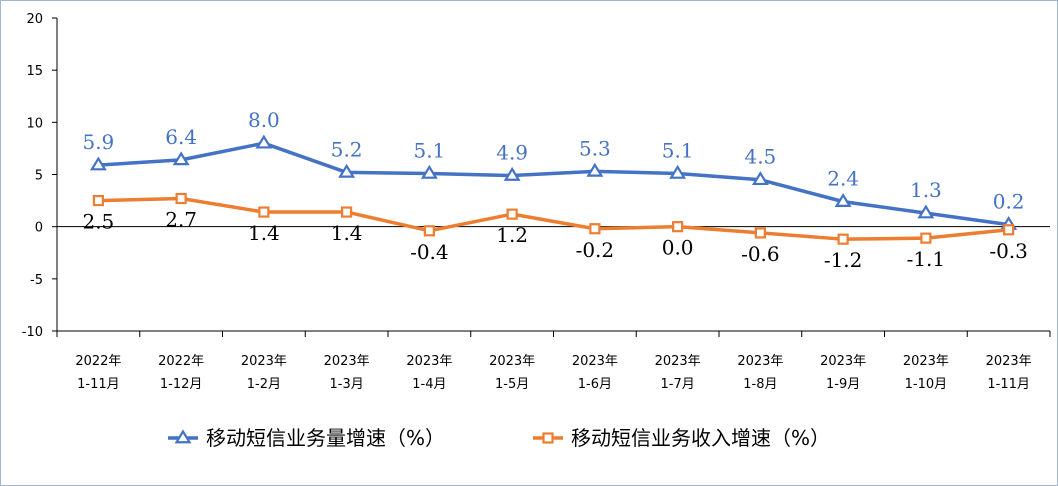  Describe the element at coordinates (36, 280) in the screenshot. I see `y-tick-label: -5` at that location.